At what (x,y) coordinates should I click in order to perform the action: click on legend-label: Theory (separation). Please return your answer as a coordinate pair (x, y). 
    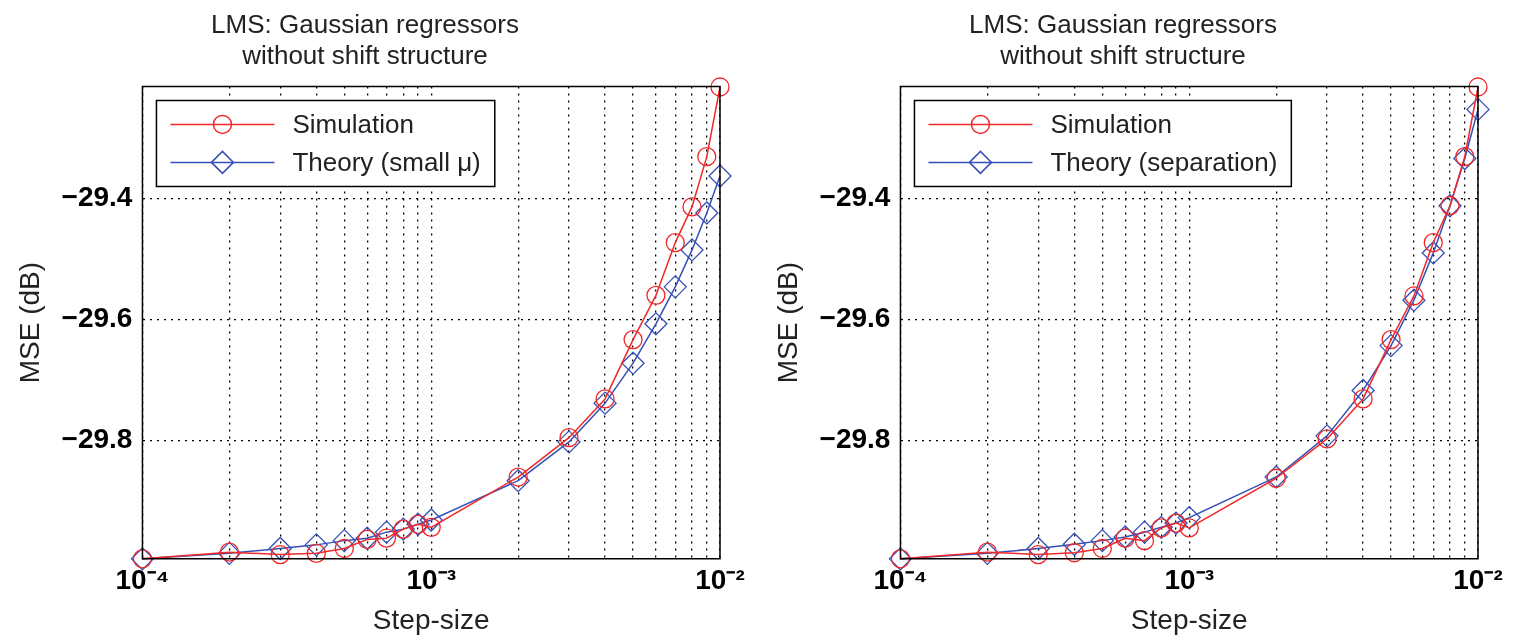
    Looking at the image, I should click on (1164, 161).